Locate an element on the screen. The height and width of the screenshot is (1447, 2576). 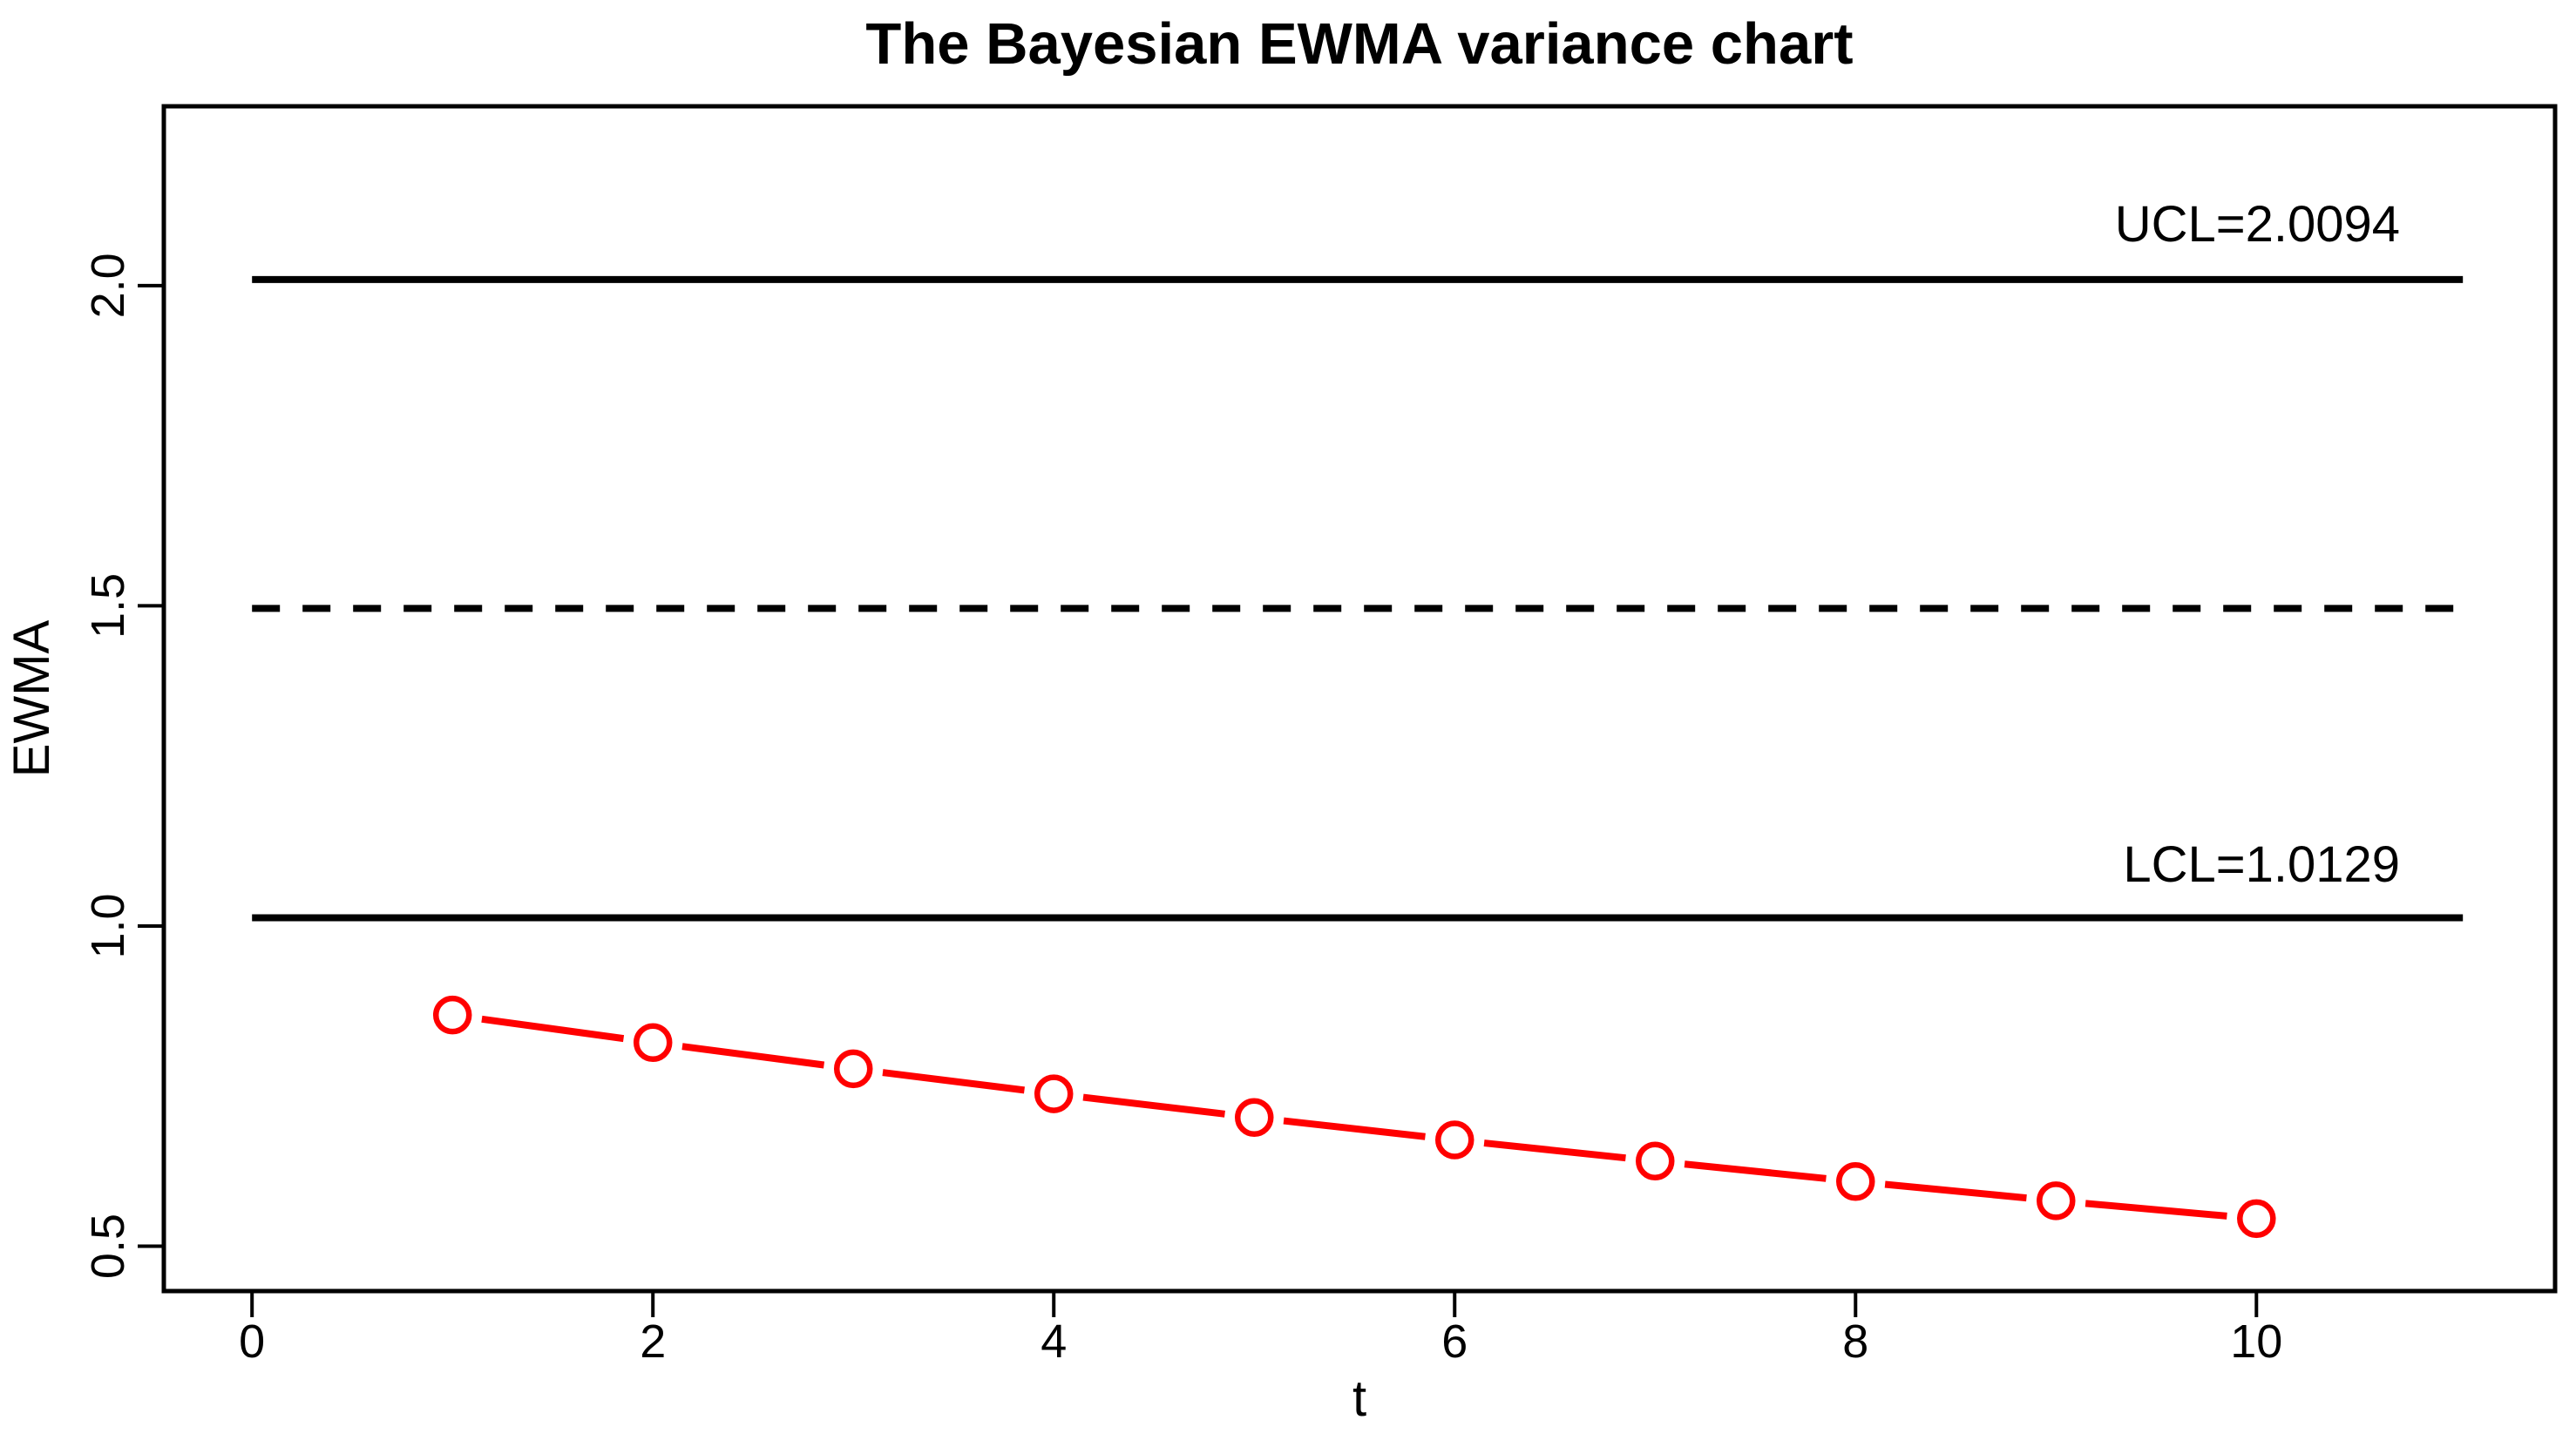
x-tick-label: 4 is located at coordinates (1054, 1341).